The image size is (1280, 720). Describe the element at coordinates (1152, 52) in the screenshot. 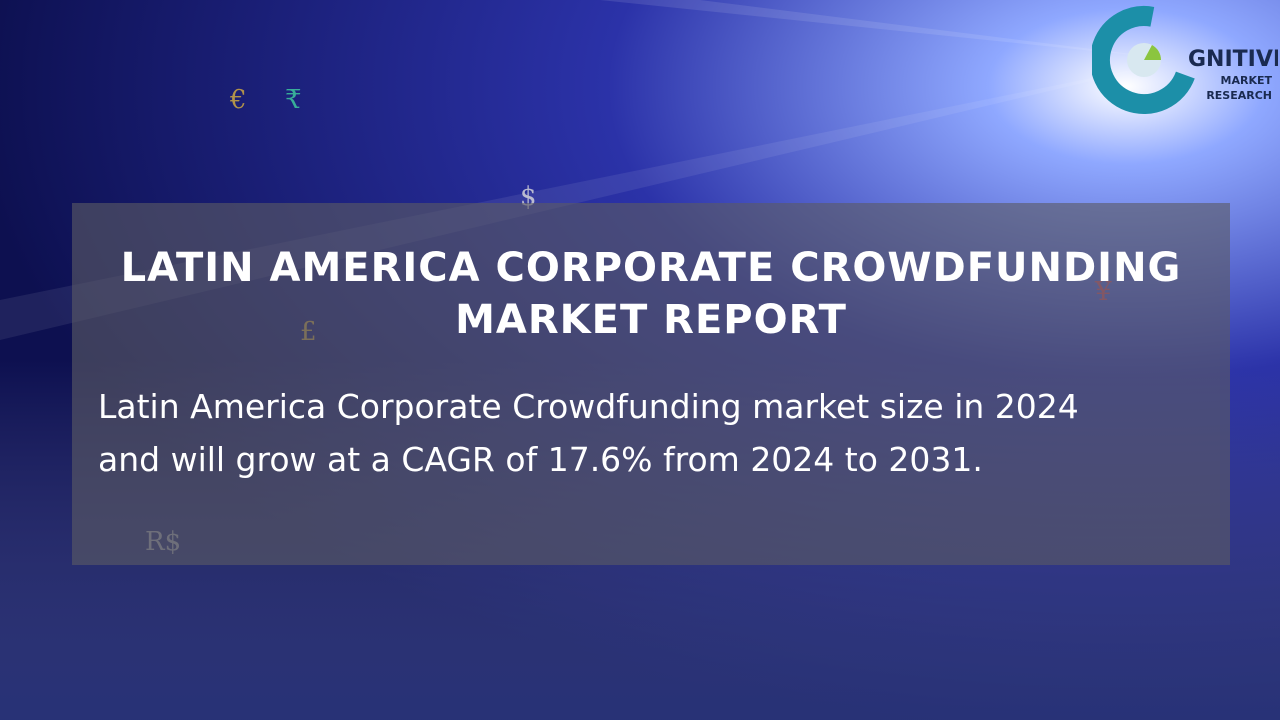

I see `logo-slice` at that location.